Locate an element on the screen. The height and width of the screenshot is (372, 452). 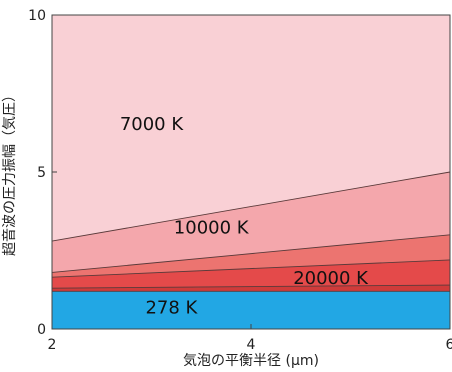
y-tick-label: 5 is located at coordinates (41, 173).